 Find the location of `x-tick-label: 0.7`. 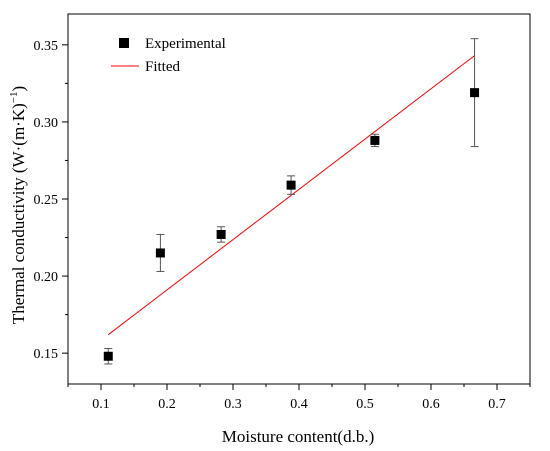

x-tick-label: 0.7 is located at coordinates (497, 404).